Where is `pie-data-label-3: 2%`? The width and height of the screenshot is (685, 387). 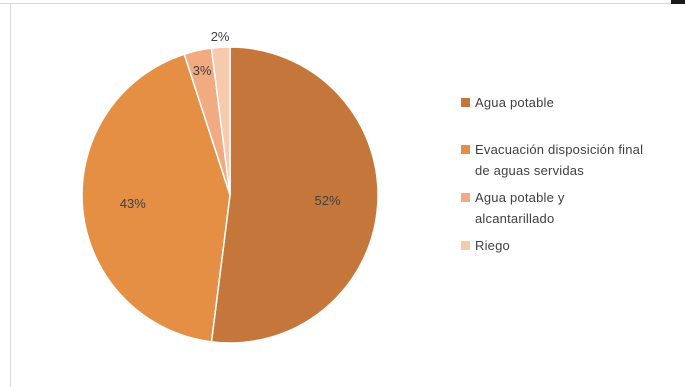 pie-data-label-3: 2% is located at coordinates (220, 36).